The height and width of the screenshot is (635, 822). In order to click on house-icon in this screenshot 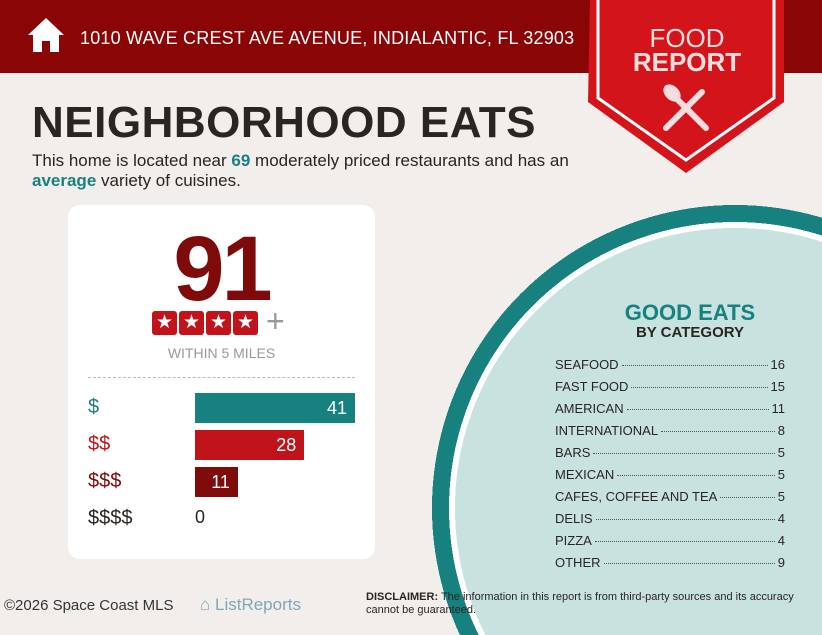, I will do `click(46, 35)`.